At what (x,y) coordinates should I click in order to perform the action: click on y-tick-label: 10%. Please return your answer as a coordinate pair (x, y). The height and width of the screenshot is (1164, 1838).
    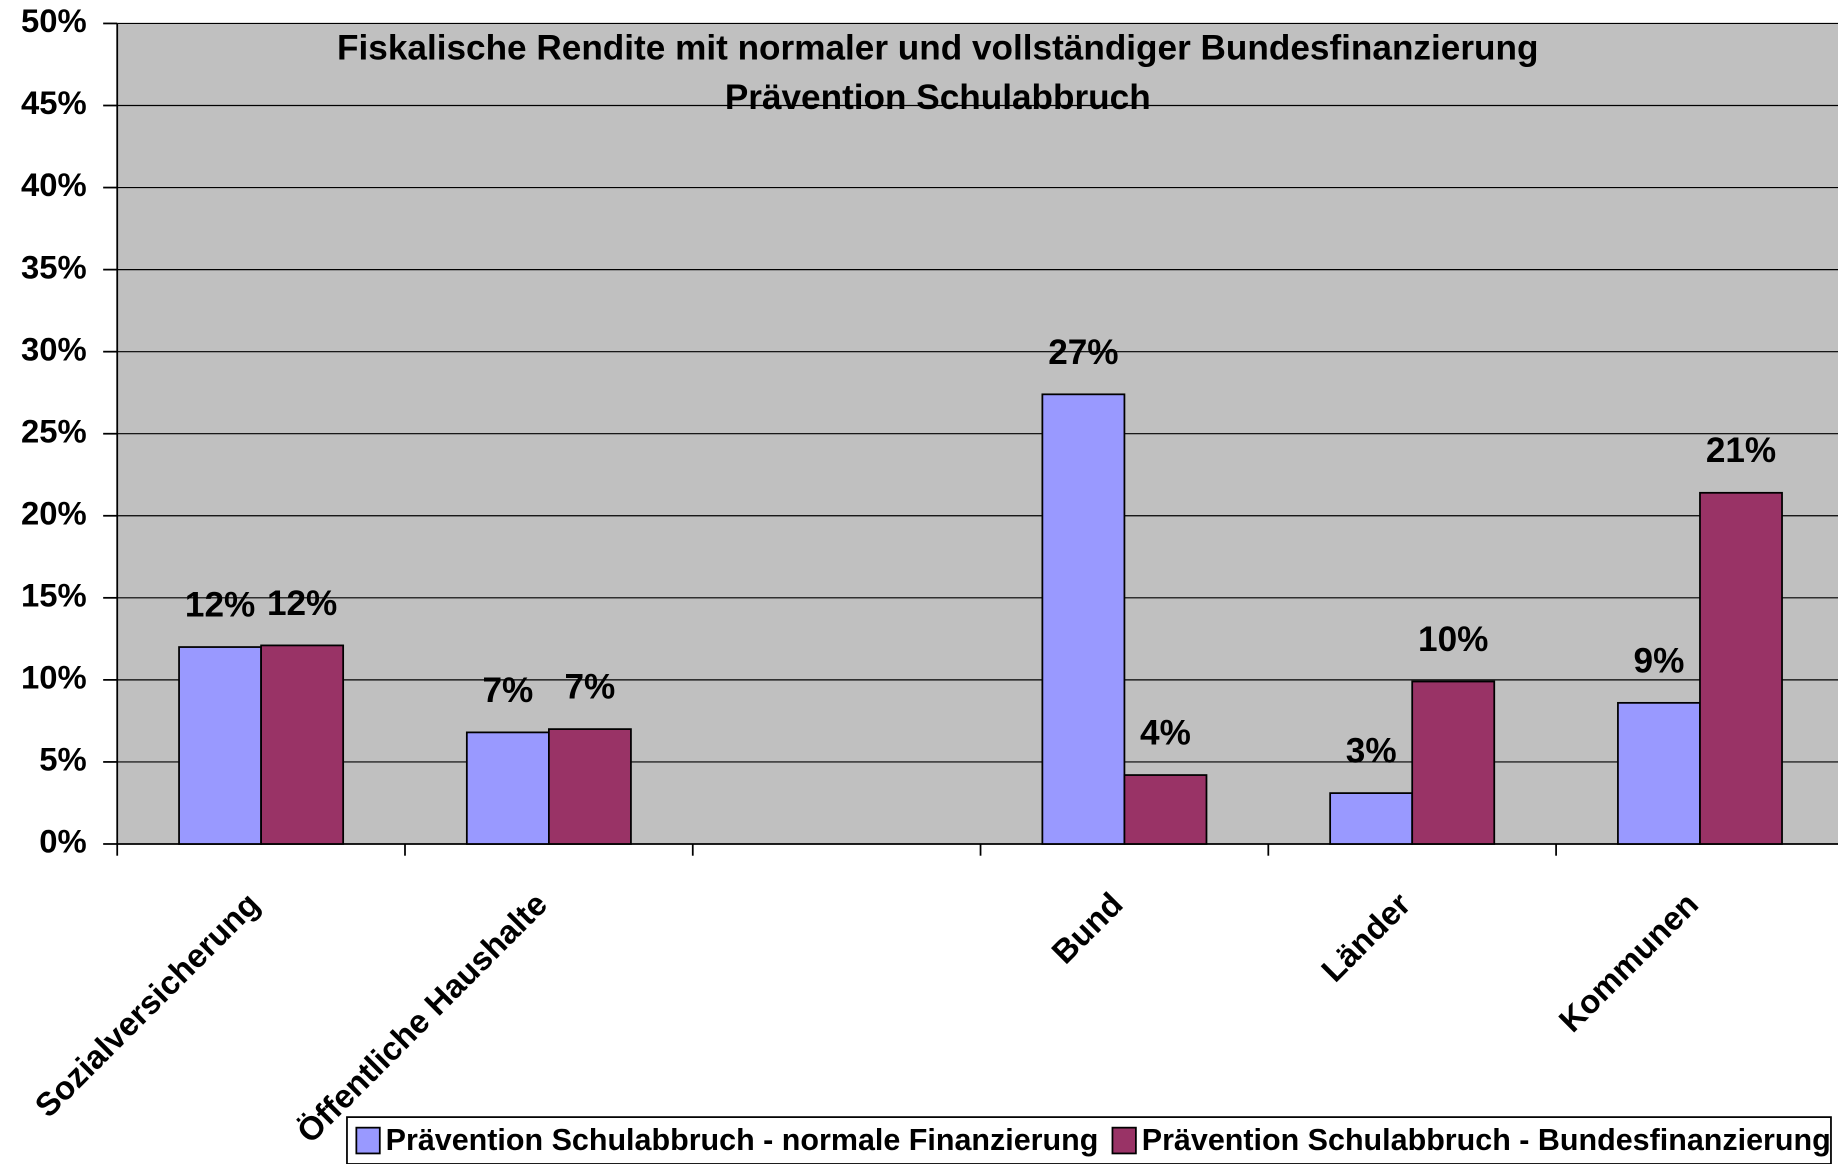
    Looking at the image, I should click on (54, 677).